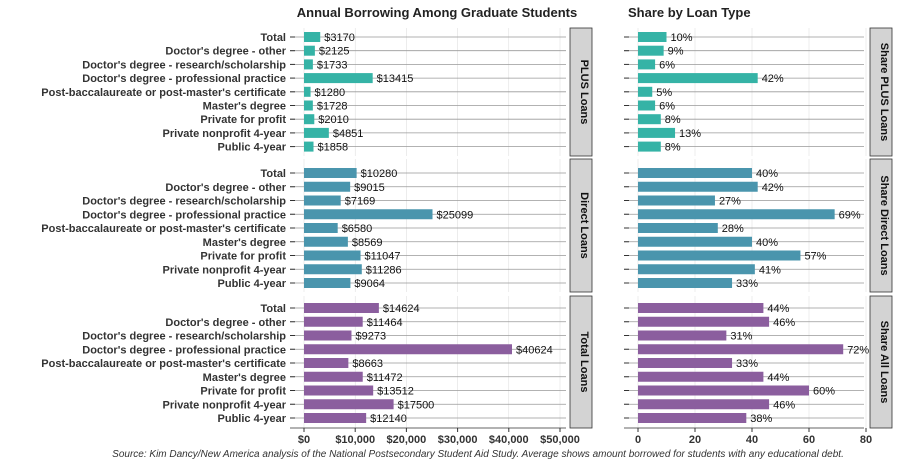 This screenshot has height=473, width=900. What do you see at coordinates (401, 309) in the screenshot?
I see `total-loans-value-label: $14624` at bounding box center [401, 309].